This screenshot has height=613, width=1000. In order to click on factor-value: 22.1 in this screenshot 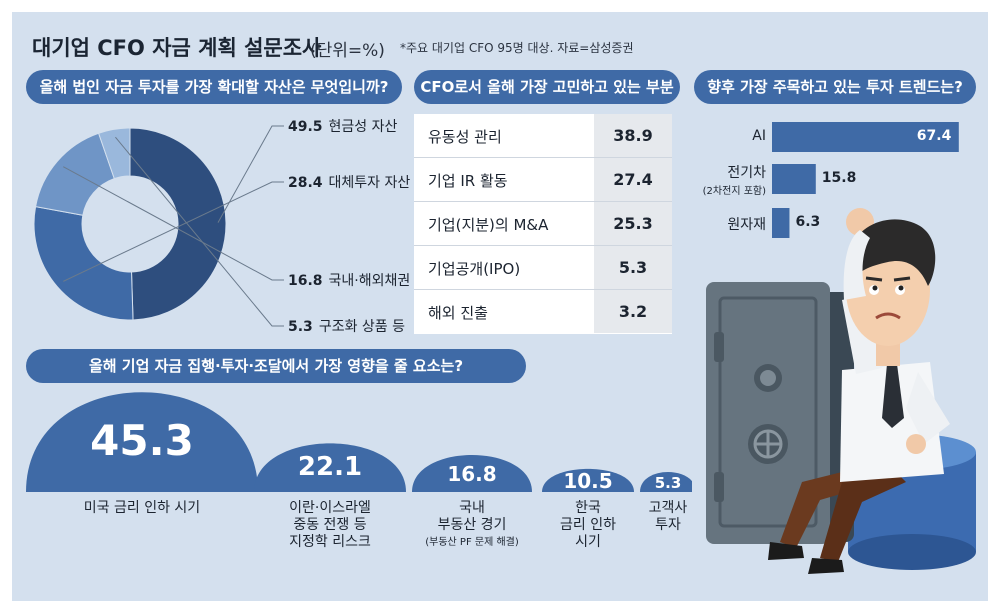, I will do `click(330, 467)`.